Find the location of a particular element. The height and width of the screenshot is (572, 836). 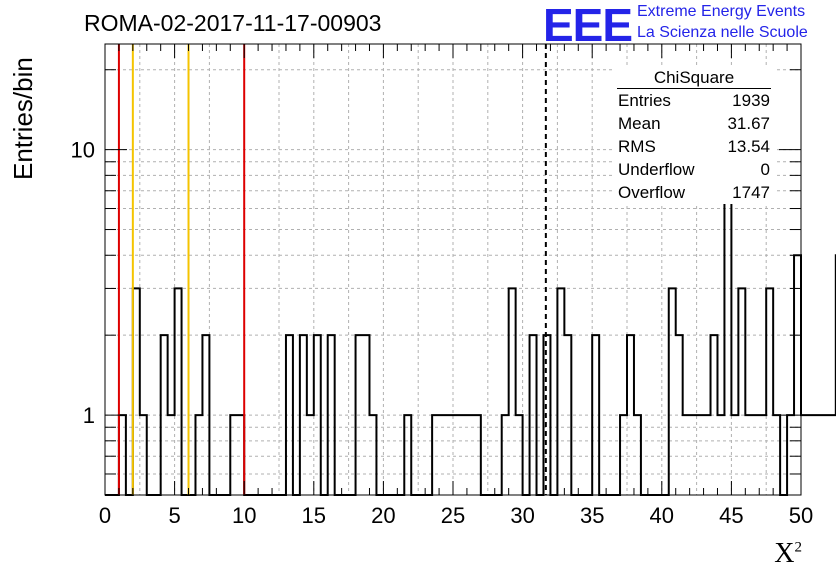

x-tick-label: 0 is located at coordinates (105, 515).